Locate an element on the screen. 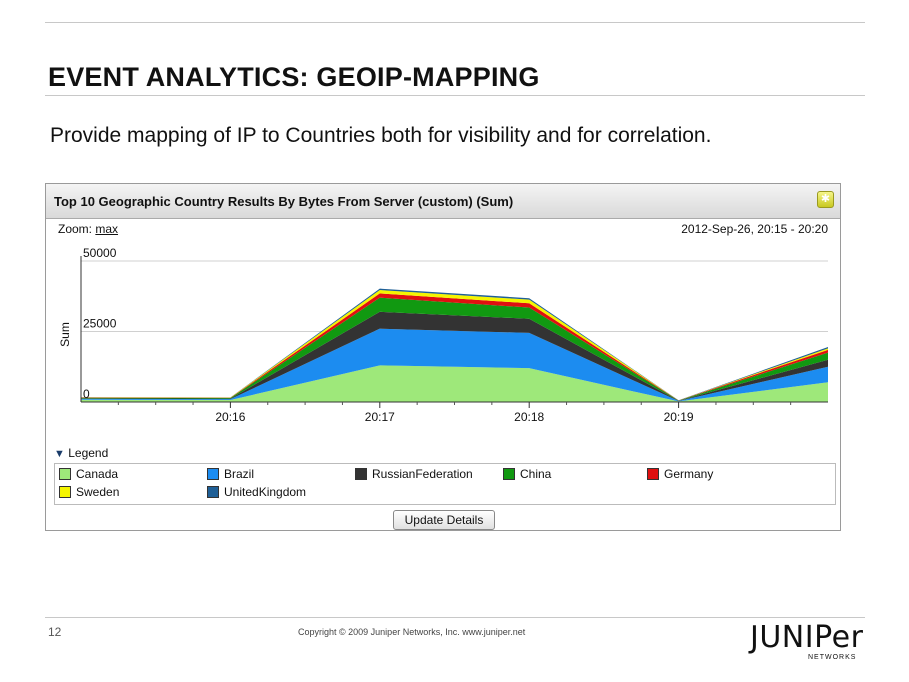 The height and width of the screenshot is (682, 909). legend-item: RussianFederation is located at coordinates (414, 474).